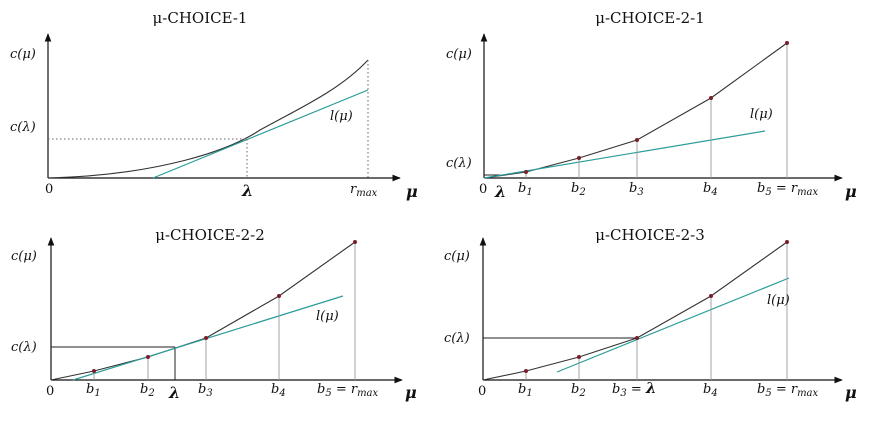 The width and height of the screenshot is (872, 436). Describe the element at coordinates (210, 235) in the screenshot. I see `panel-title: μ-CHOICE-2-2` at that location.